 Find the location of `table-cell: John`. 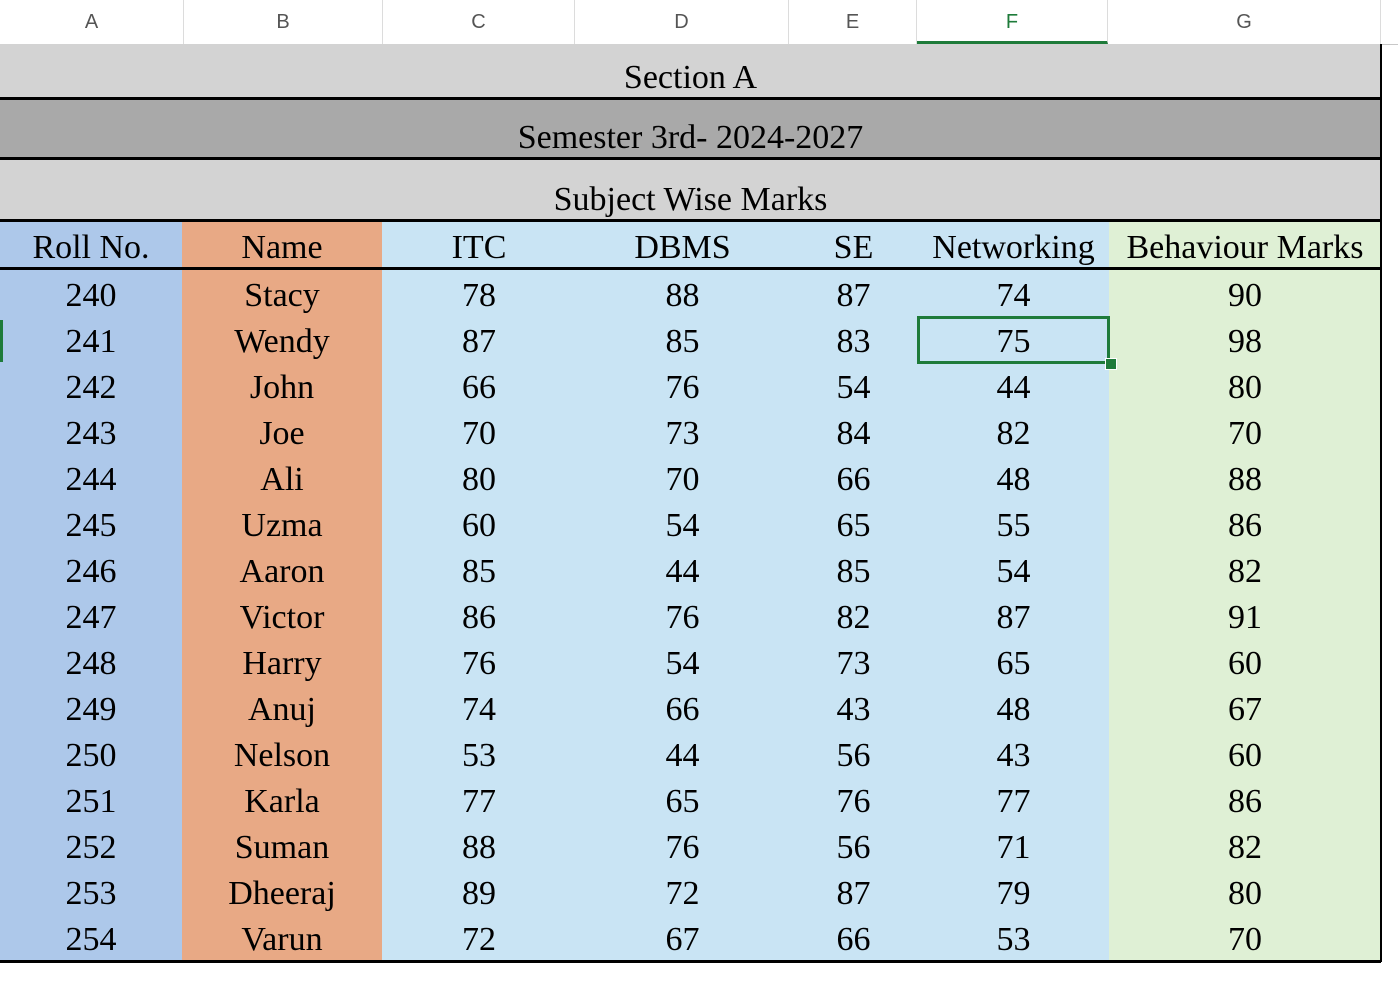

table-cell: John is located at coordinates (282, 387).